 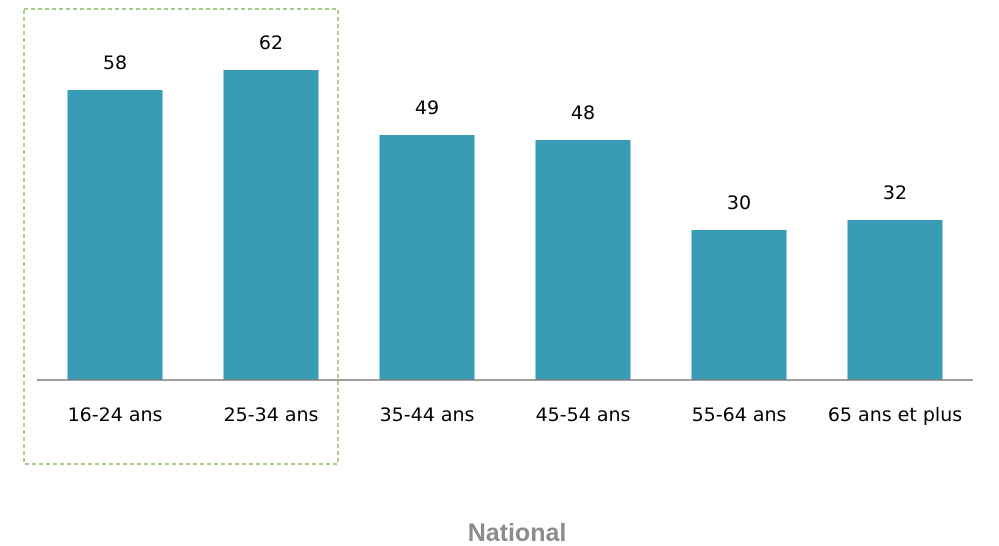 I want to click on bar-25-34-ans, so click(x=271, y=225).